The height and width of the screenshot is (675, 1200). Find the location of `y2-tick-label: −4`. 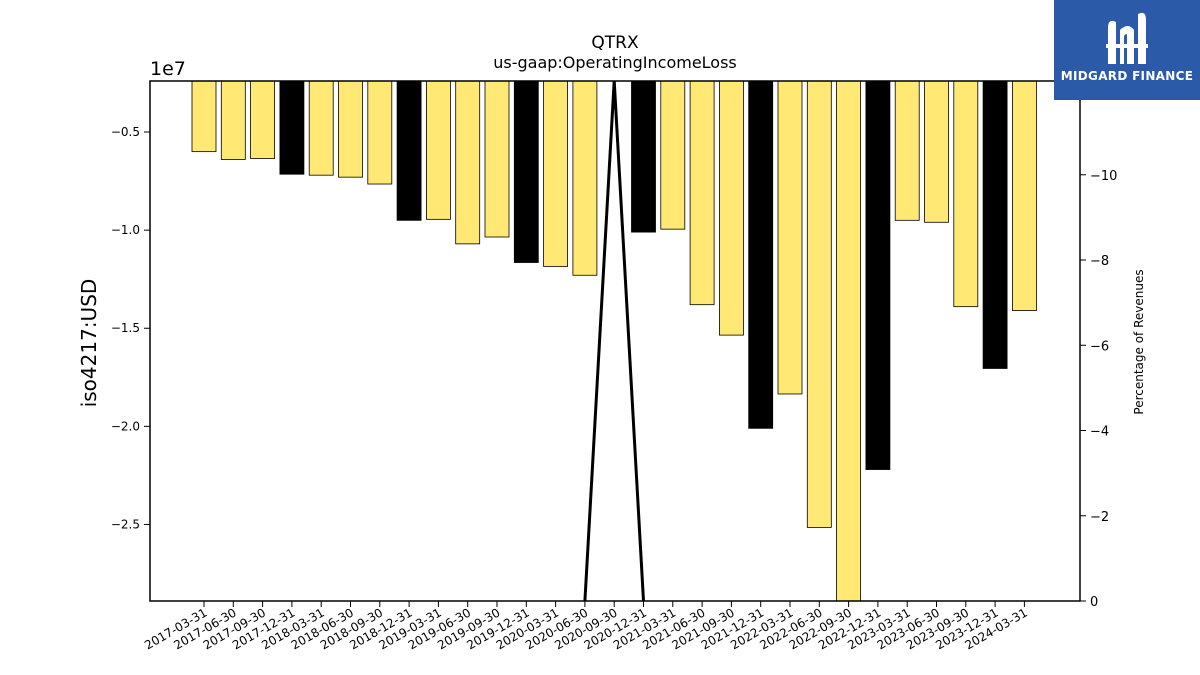

y2-tick-label: −4 is located at coordinates (1099, 432).